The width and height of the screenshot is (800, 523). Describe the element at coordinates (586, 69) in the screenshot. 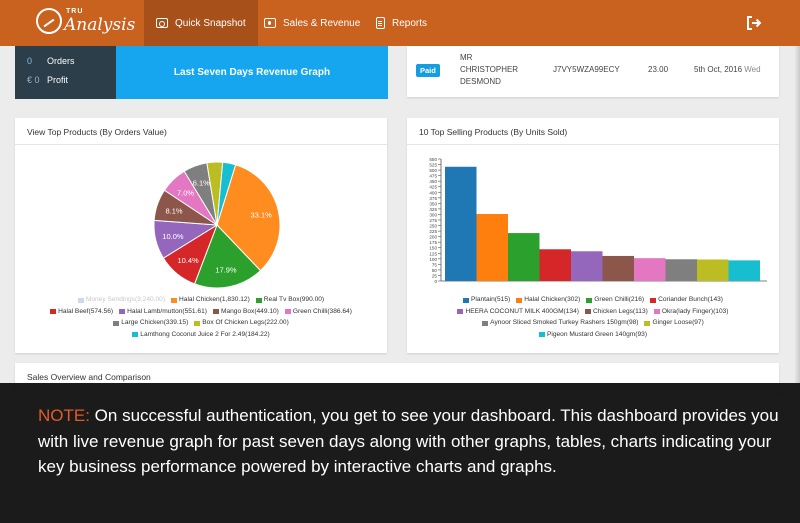

I see `order-code: J7VY5WZA99ECY` at that location.